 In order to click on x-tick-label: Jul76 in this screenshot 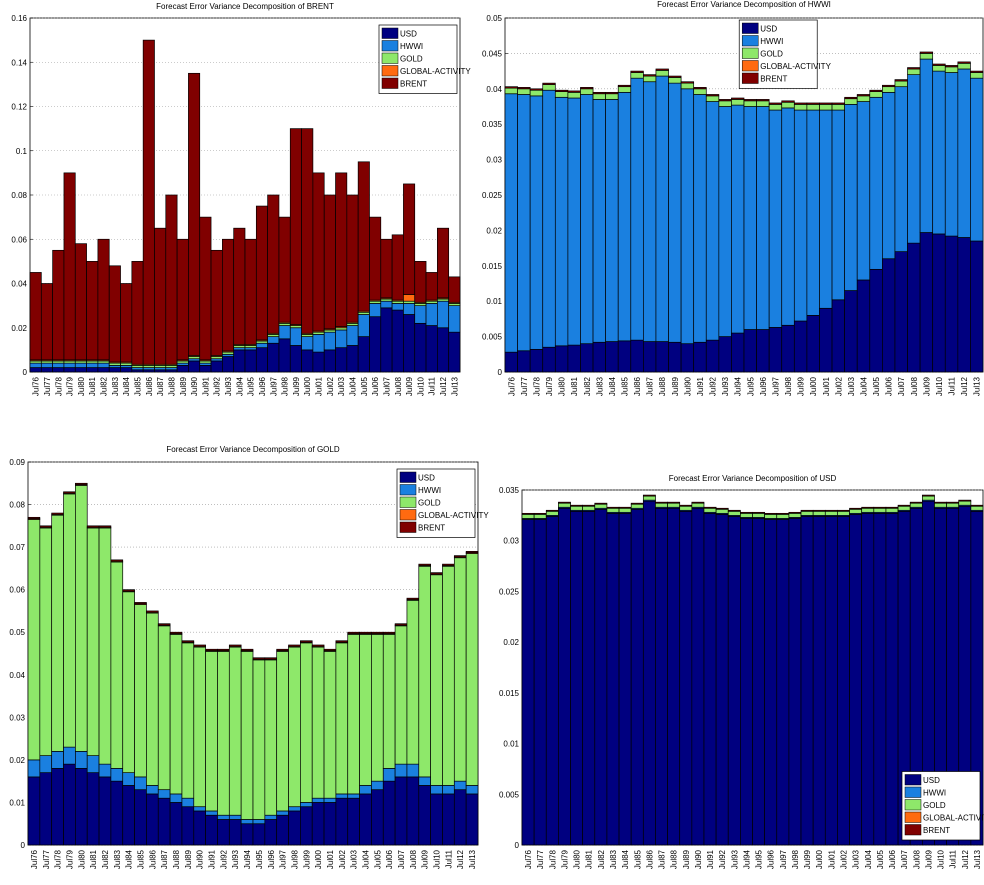, I will do `click(511, 386)`.